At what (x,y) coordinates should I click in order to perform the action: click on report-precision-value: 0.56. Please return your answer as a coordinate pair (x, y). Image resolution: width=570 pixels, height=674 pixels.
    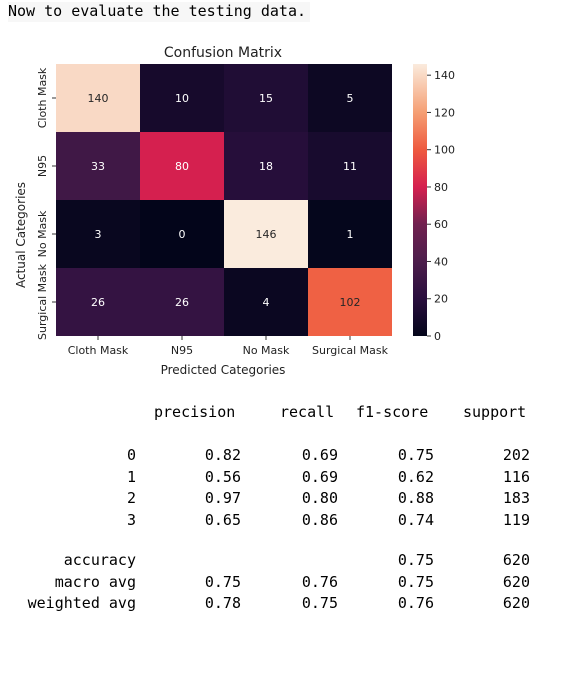
    Looking at the image, I should click on (222, 476).